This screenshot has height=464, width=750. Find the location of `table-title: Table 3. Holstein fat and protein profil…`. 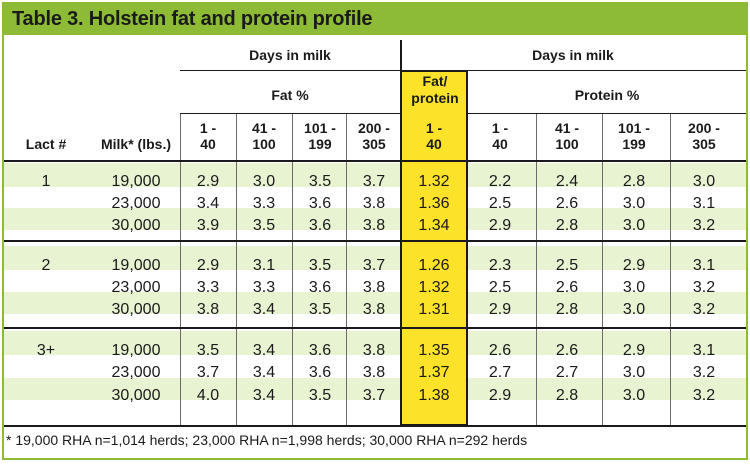

table-title: Table 3. Holstein fat and protein profil… is located at coordinates (192, 19).